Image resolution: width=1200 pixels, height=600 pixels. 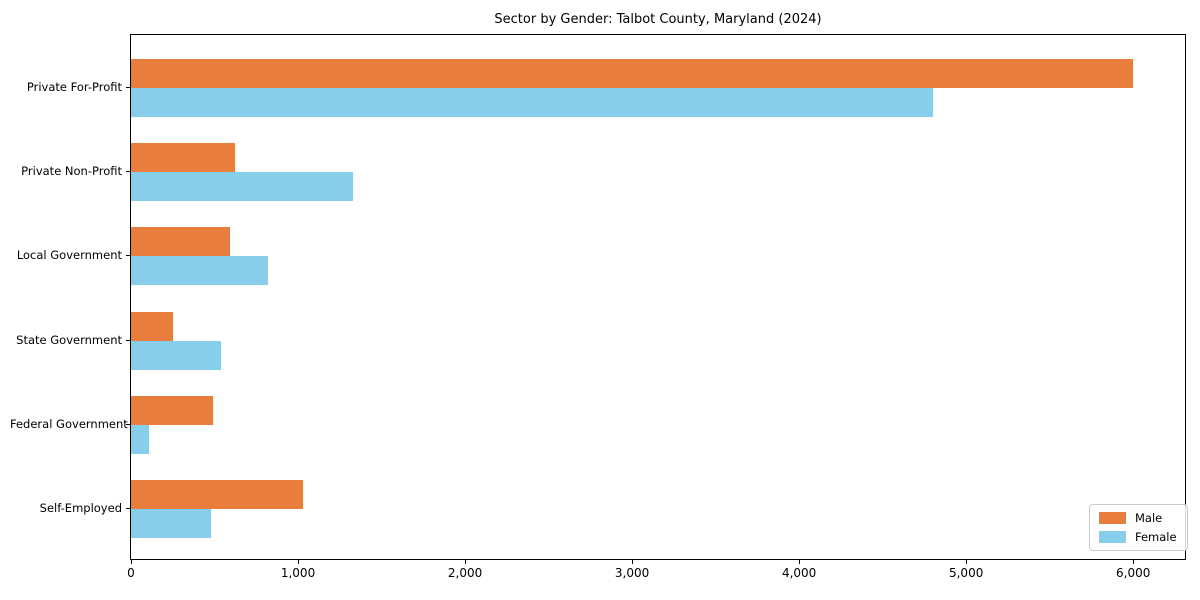 What do you see at coordinates (128, 172) in the screenshot?
I see `y-tick-private-non-profit` at bounding box center [128, 172].